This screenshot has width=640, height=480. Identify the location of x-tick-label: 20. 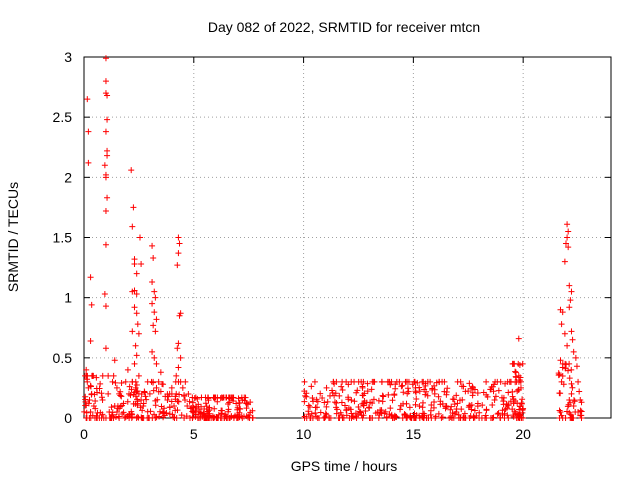
(523, 434).